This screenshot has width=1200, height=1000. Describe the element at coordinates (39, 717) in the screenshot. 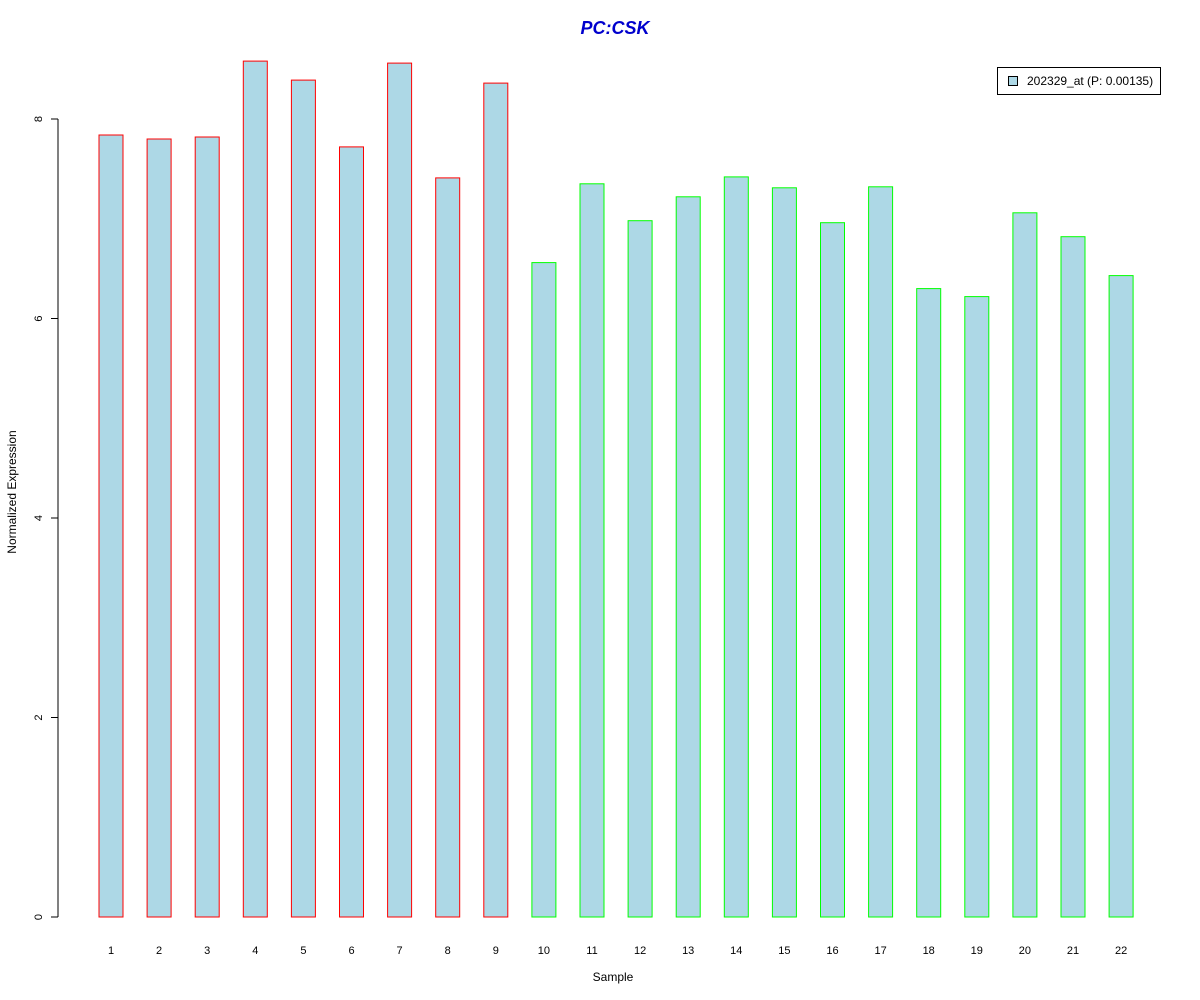

I see `y-tick-label: 2` at that location.